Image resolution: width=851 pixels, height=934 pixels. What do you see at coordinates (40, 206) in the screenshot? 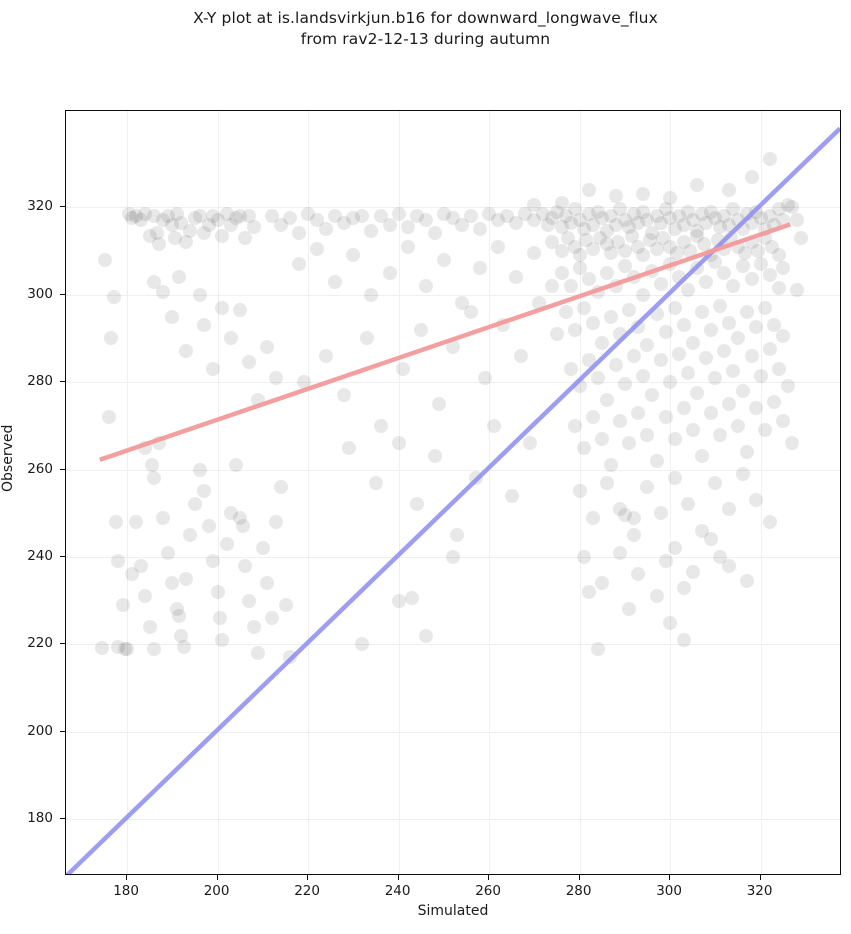
I see `y-tick-label: 320` at bounding box center [40, 206].